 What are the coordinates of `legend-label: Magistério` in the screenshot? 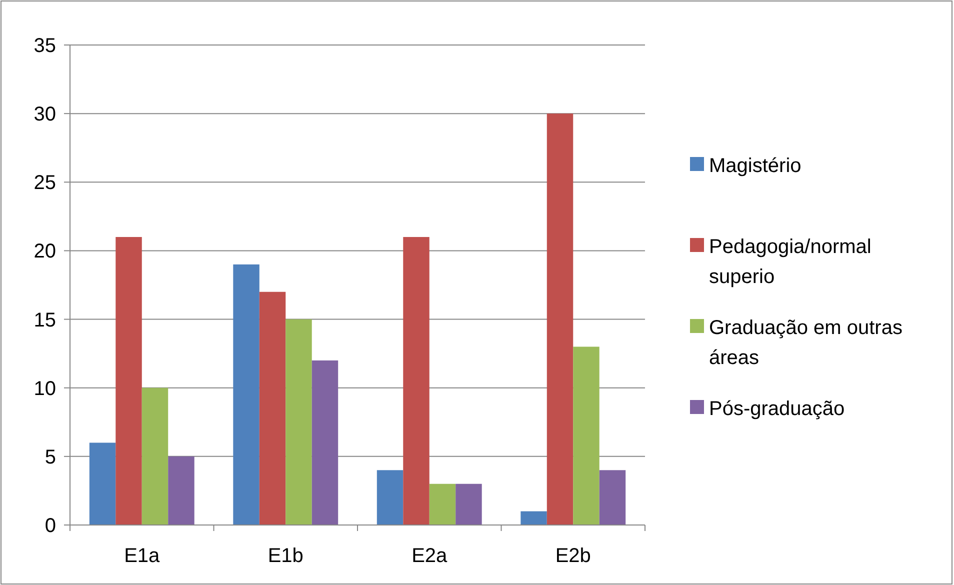 It's located at (755, 166).